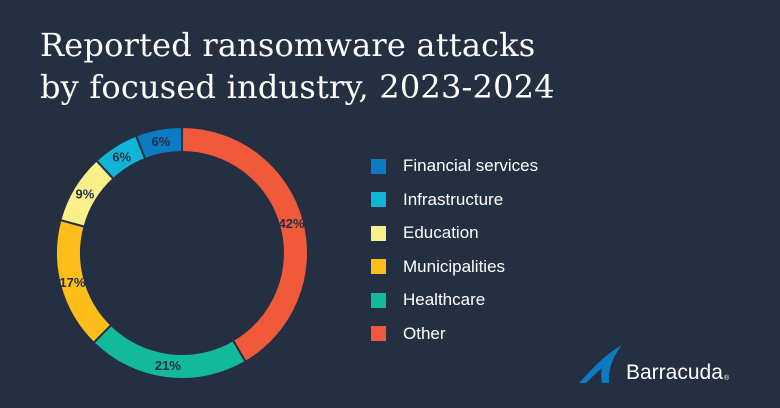  What do you see at coordinates (297, 87) in the screenshot?
I see `chart-title-line-2: by focused industry, 2023-2024` at bounding box center [297, 87].